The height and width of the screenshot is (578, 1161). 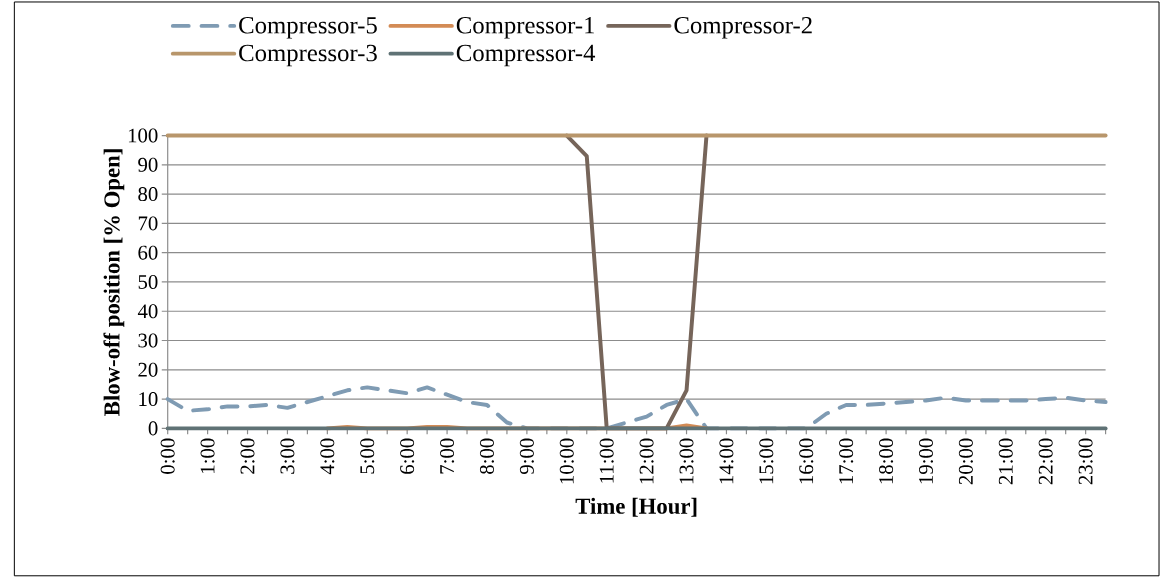 I want to click on x-tick-label: 14:00, so click(x=726, y=461).